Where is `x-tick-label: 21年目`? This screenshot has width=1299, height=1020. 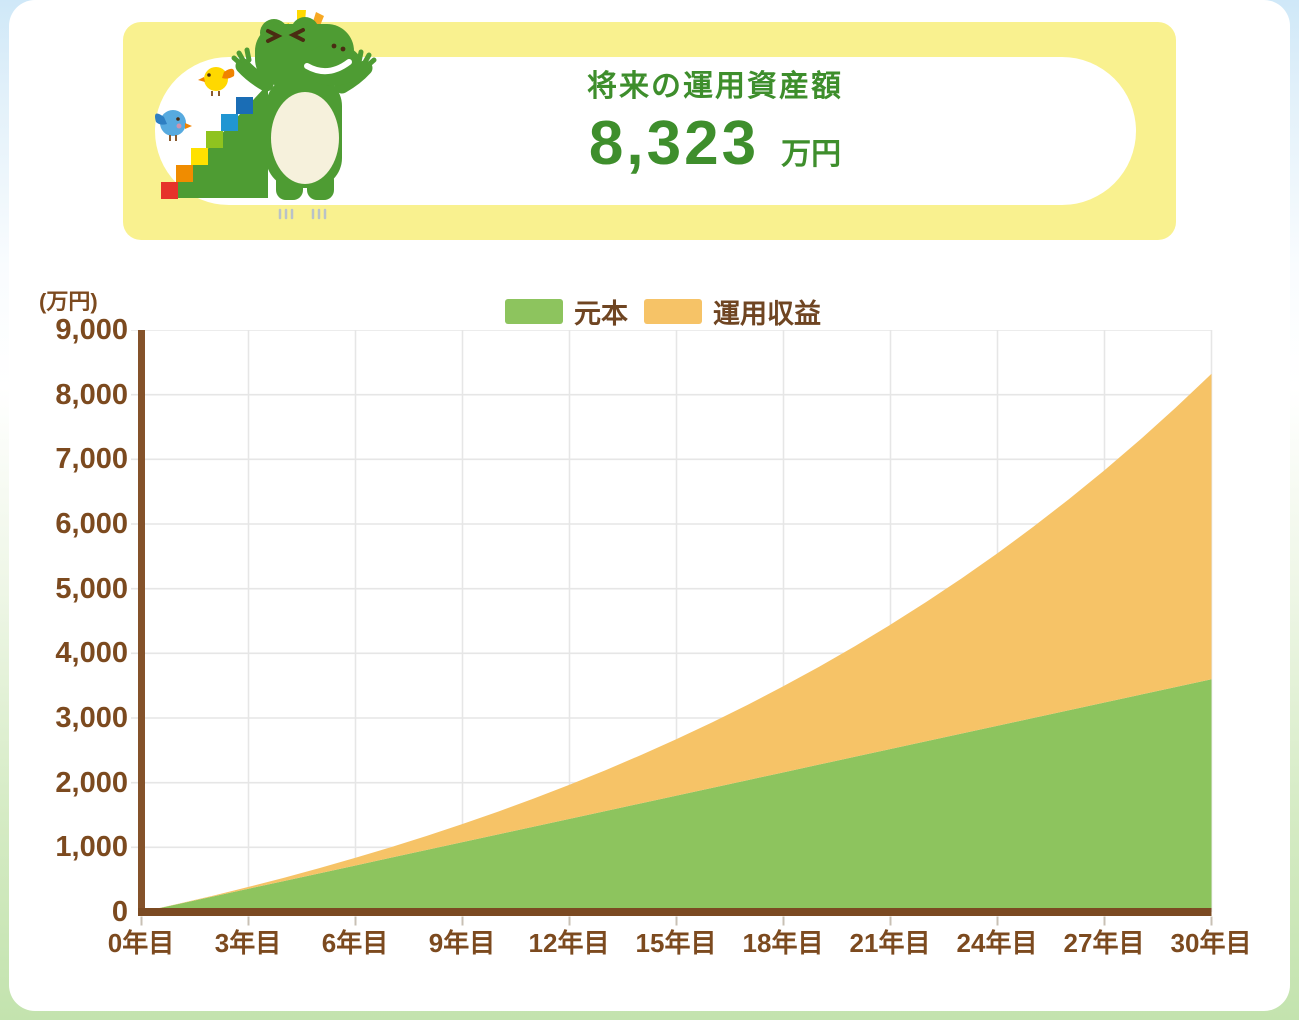
x-tick-label: 21年目 is located at coordinates (890, 943).